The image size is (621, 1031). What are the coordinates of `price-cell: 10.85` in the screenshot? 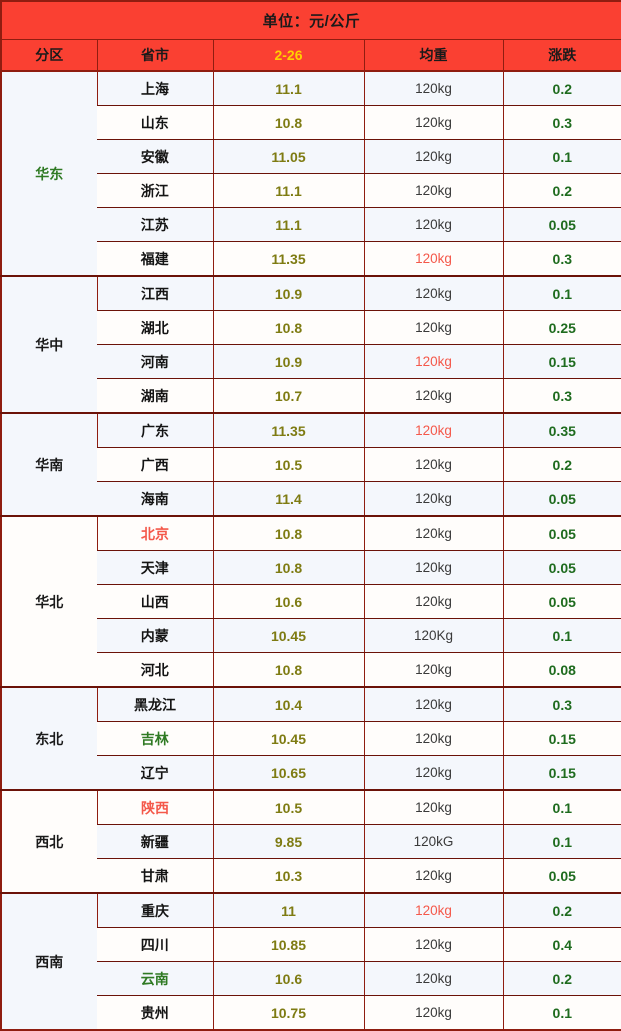 It's located at (288, 944).